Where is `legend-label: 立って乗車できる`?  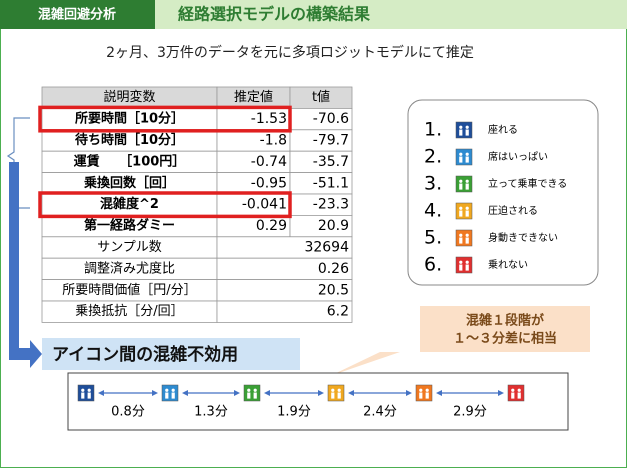 legend-label: 立って乗車できる is located at coordinates (527, 183).